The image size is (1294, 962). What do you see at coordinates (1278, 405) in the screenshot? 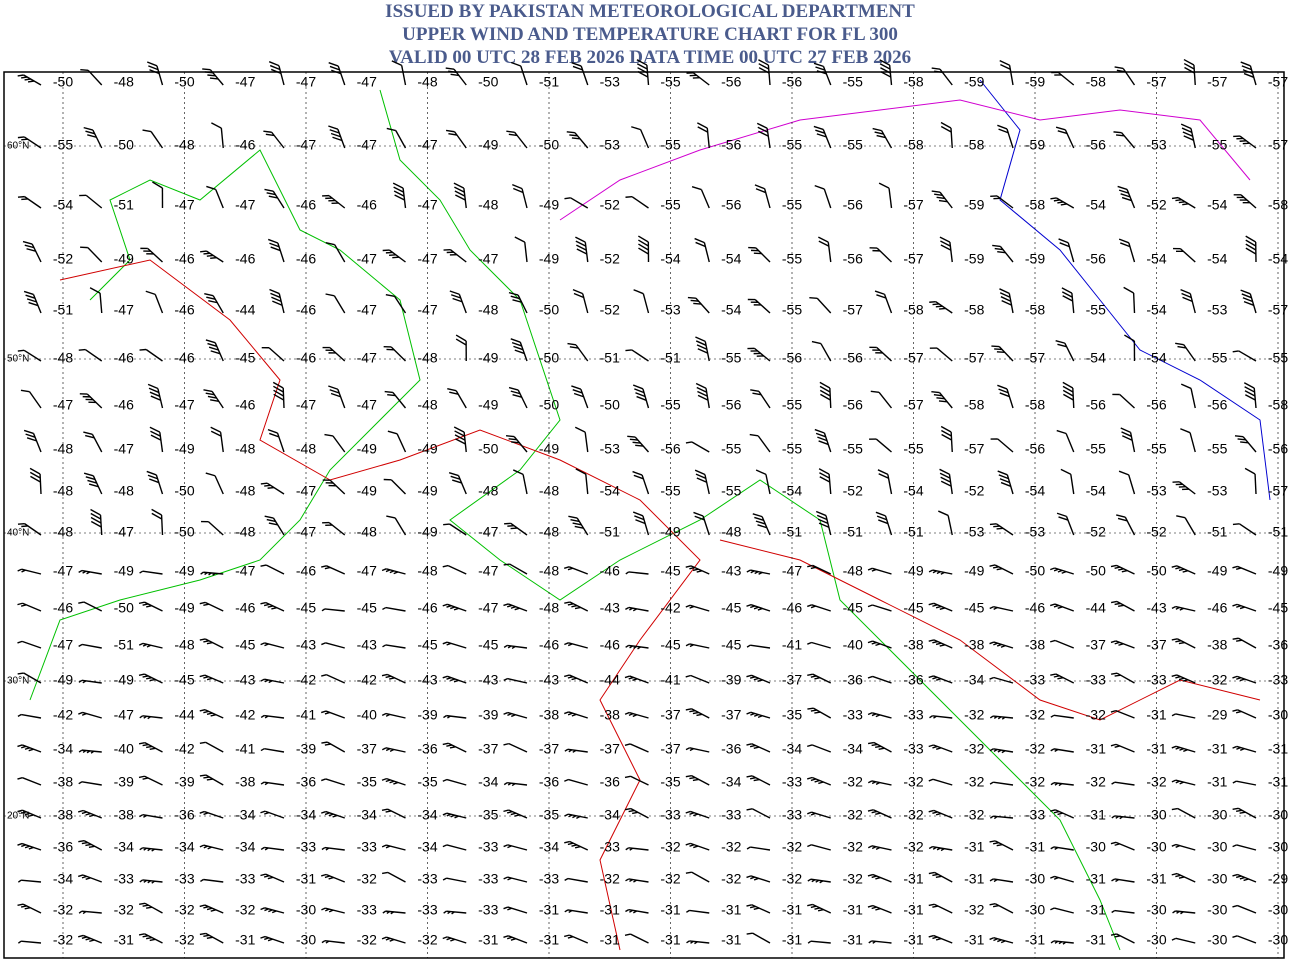
I see `temperature: -58` at bounding box center [1278, 405].